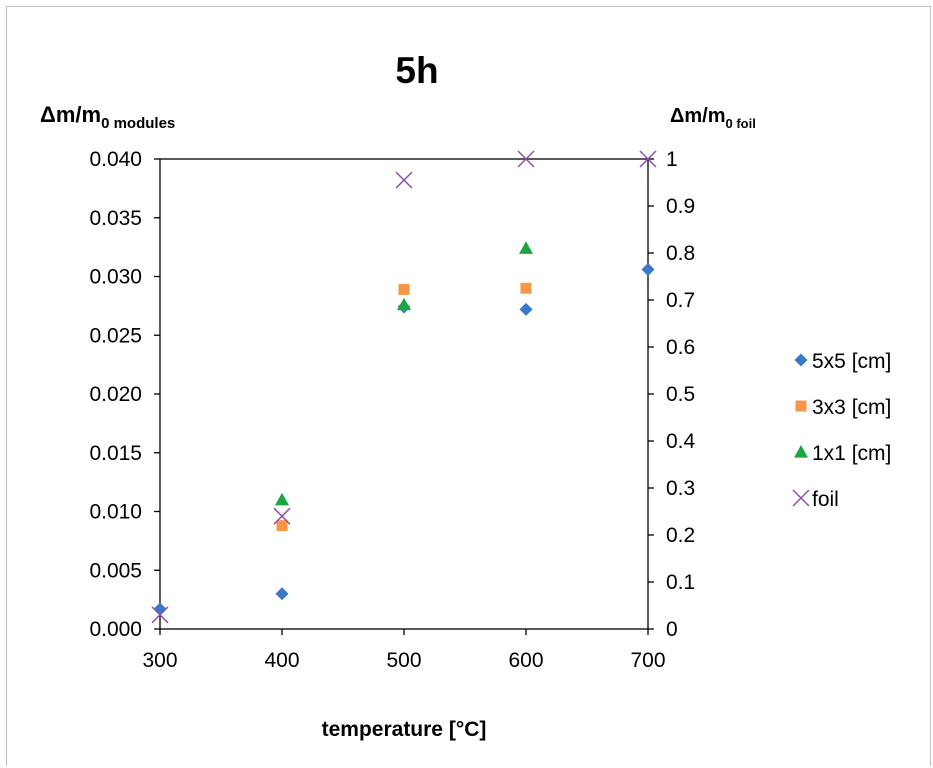 The width and height of the screenshot is (933, 768). What do you see at coordinates (841, 430) in the screenshot?
I see `legend: 5x5 [cm] 3x3 [cm] 1x1 [cm] foil` at bounding box center [841, 430].